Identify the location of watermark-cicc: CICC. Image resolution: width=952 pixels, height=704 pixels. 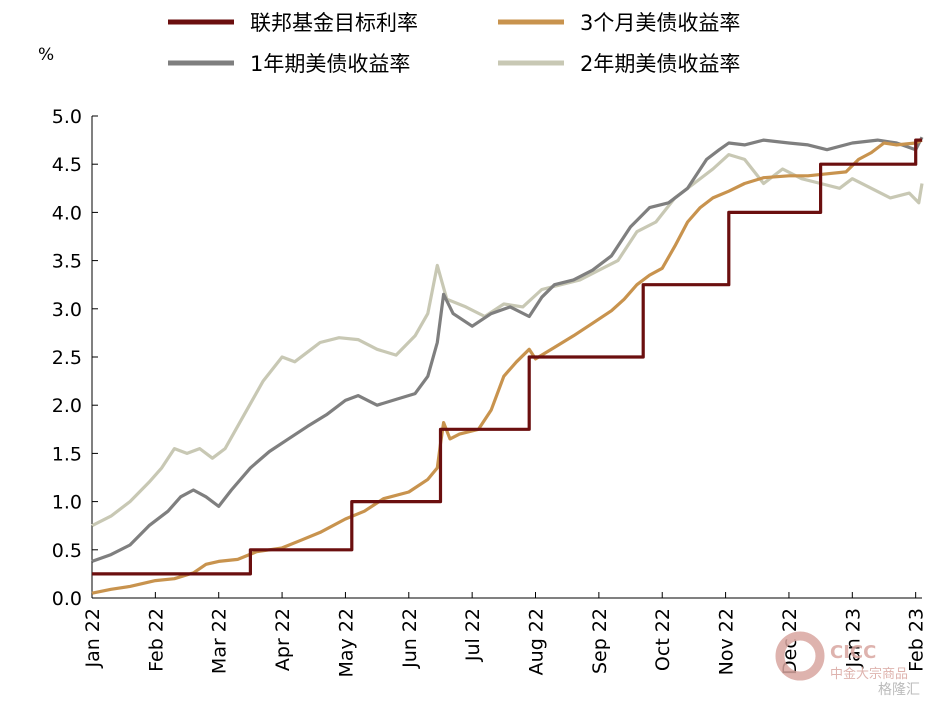
(853, 652).